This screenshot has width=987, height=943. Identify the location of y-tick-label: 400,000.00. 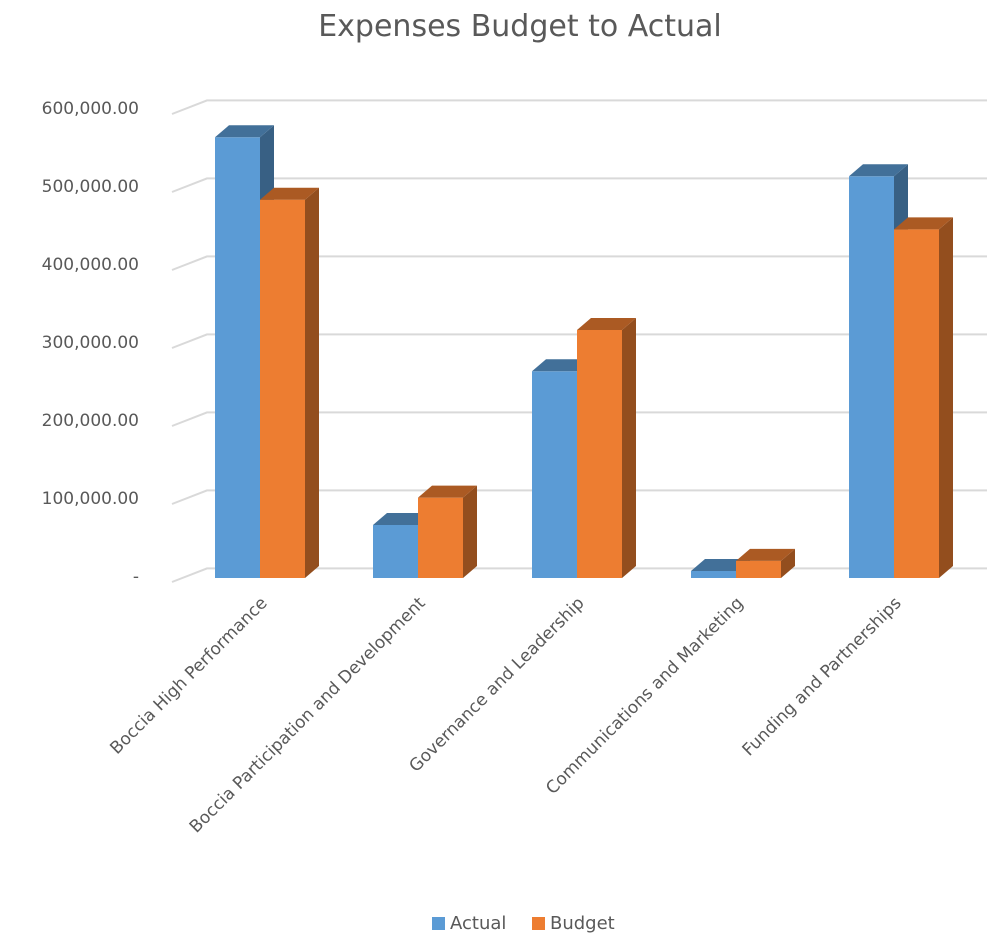
(90, 265).